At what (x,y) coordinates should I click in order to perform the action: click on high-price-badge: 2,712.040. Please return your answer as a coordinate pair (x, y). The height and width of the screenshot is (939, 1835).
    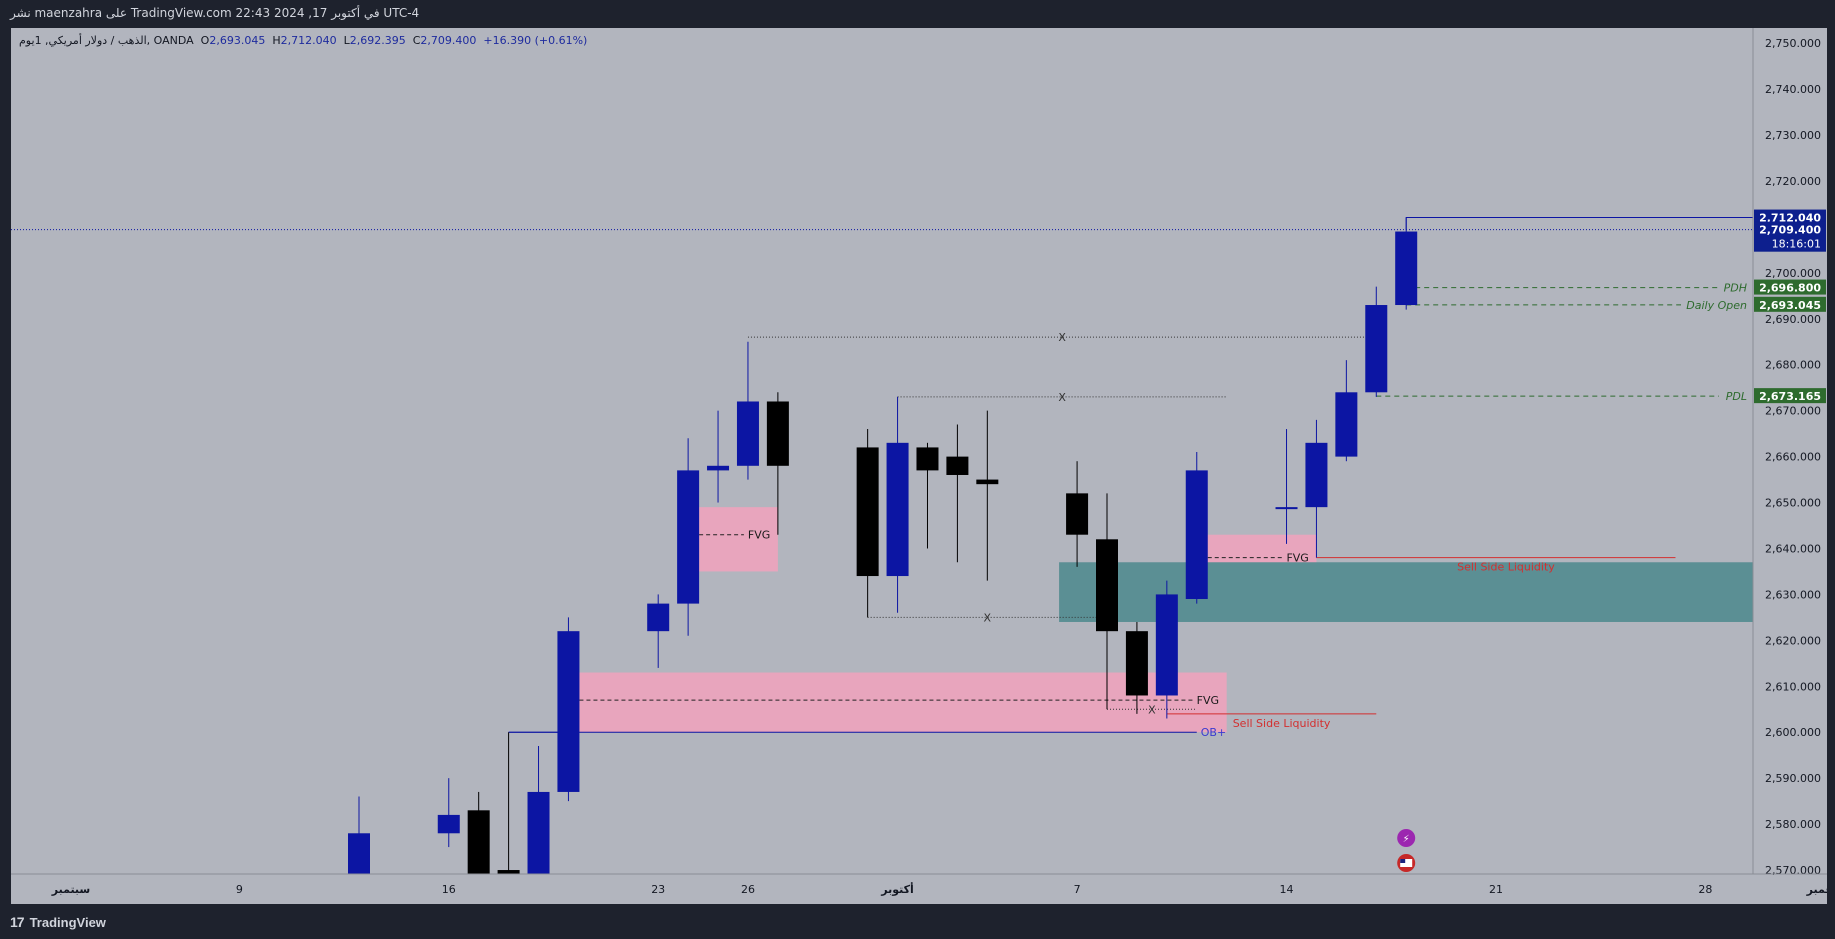
    Looking at the image, I should click on (1790, 217).